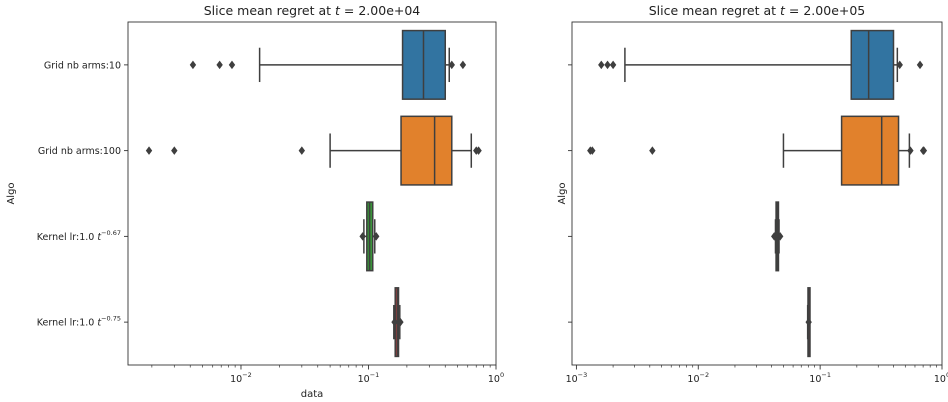 Image resolution: width=948 pixels, height=402 pixels. I want to click on x-tick-label: 10⁻³, so click(577, 378).